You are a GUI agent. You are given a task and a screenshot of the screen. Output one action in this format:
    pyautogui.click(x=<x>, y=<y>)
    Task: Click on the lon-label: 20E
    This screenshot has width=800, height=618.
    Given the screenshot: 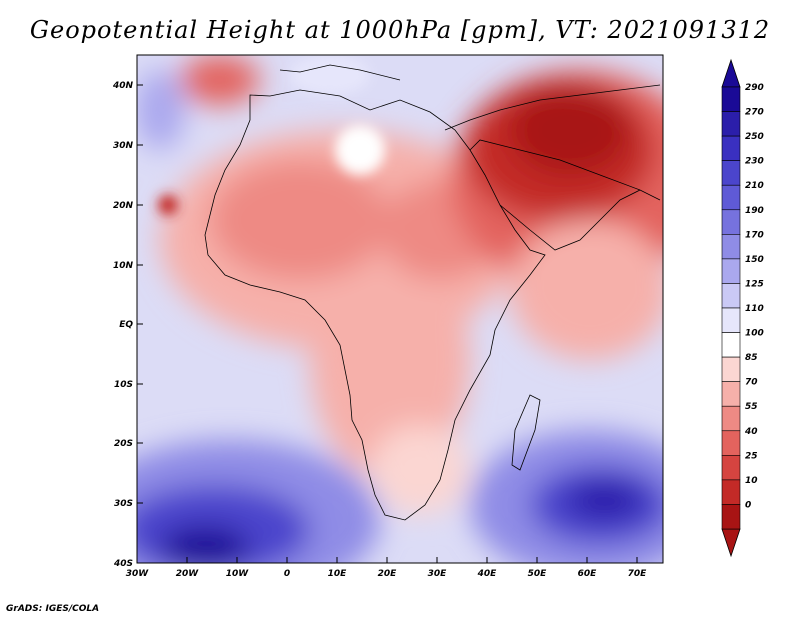 What is the action you would take?
    pyautogui.click(x=388, y=574)
    